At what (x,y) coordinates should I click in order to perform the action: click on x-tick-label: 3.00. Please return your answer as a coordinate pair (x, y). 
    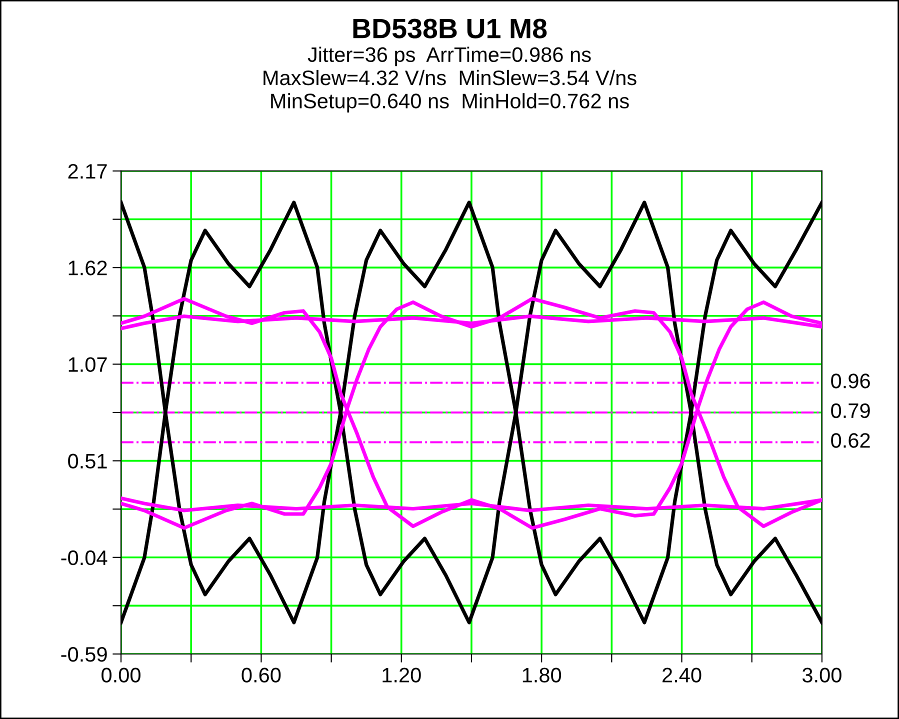
    Looking at the image, I should click on (822, 675).